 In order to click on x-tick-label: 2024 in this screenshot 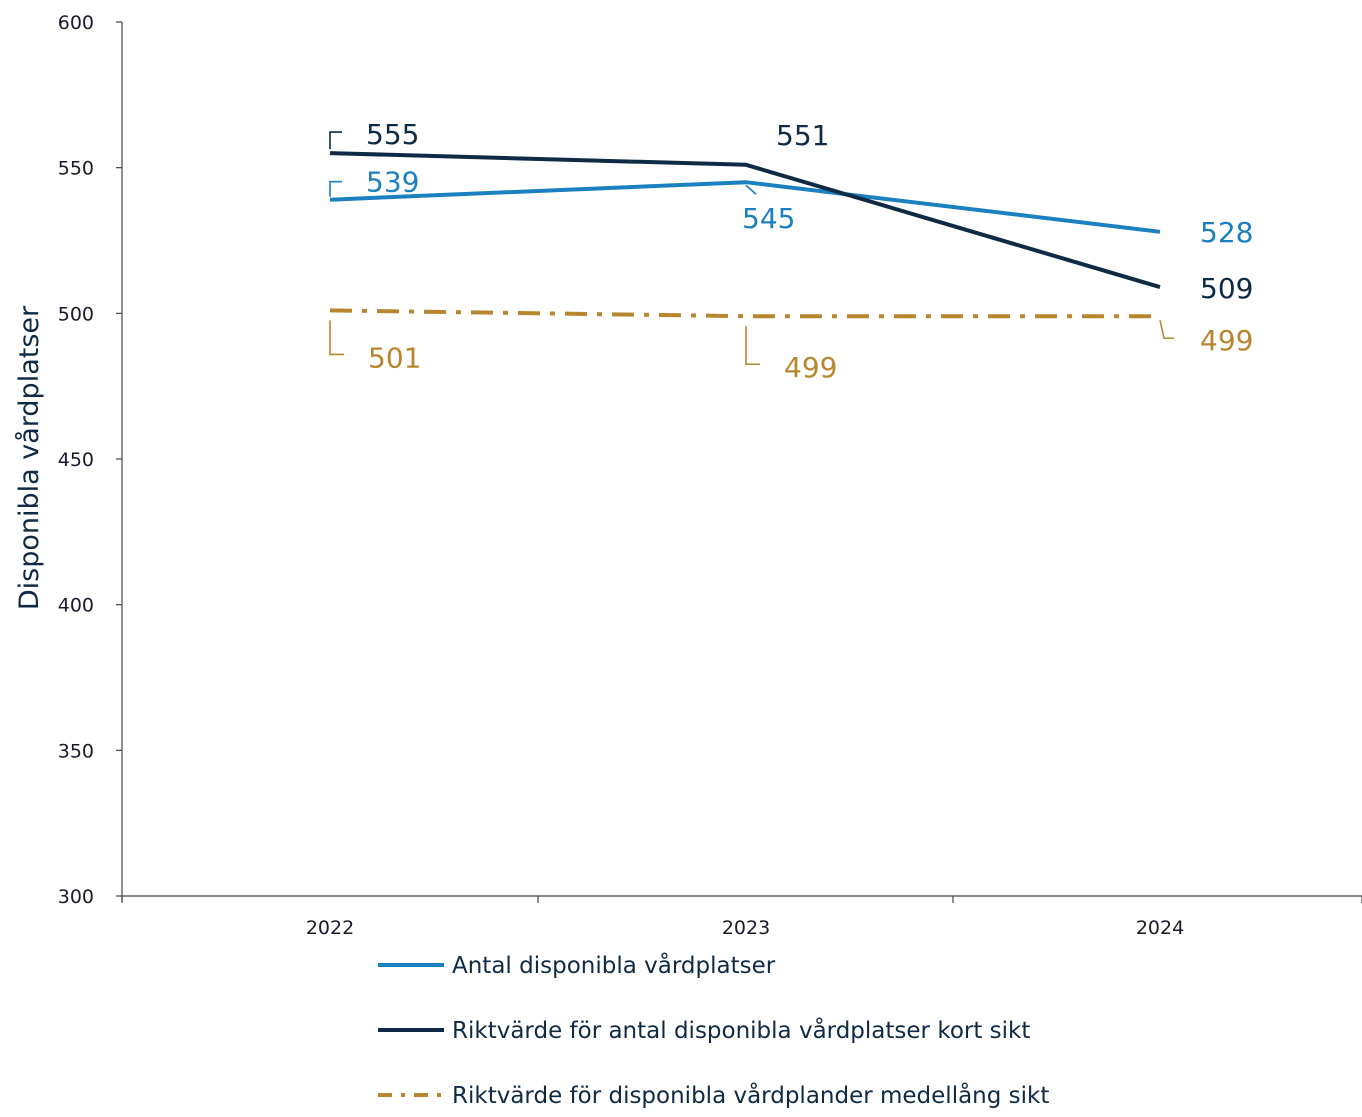, I will do `click(1160, 928)`.